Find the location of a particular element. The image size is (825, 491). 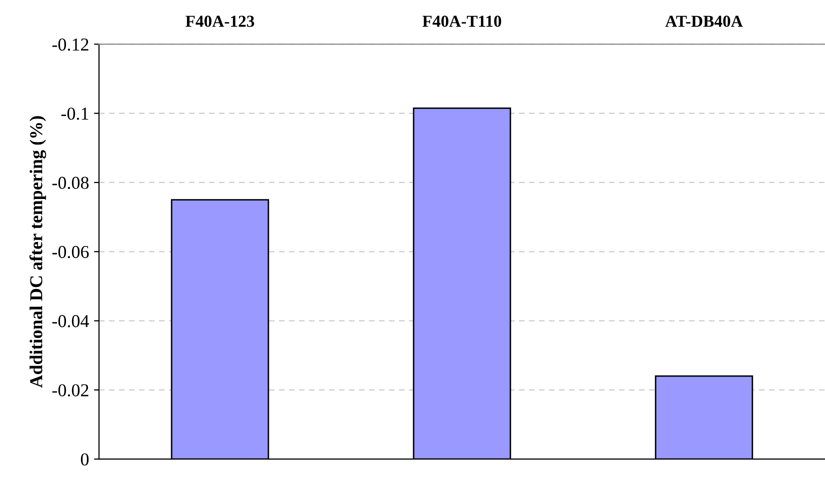

y-axis-title: Additional DC after tempering (%) is located at coordinates (37, 252).